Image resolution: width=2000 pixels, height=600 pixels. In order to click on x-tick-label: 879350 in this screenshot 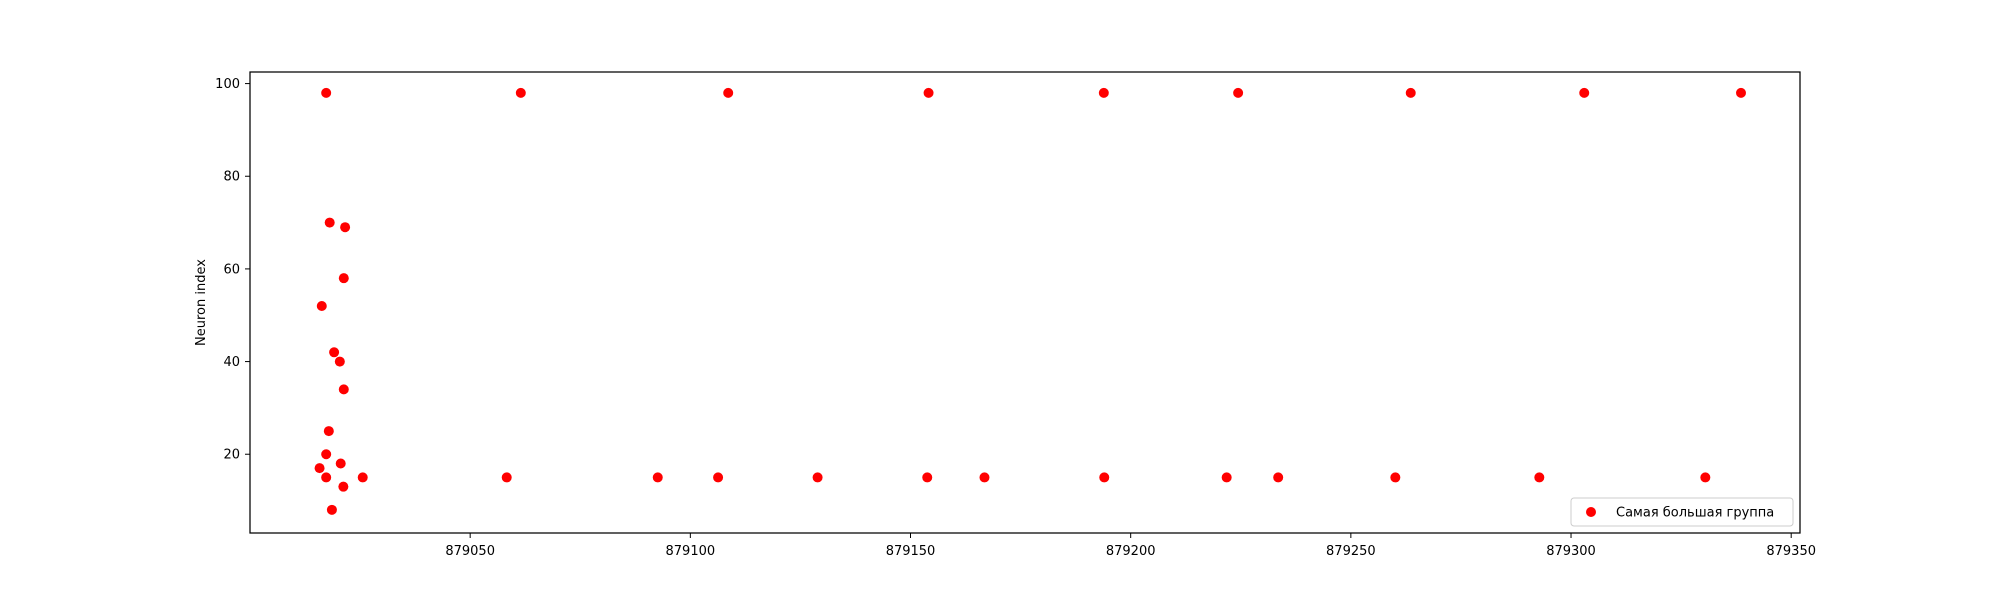, I will do `click(1791, 551)`.